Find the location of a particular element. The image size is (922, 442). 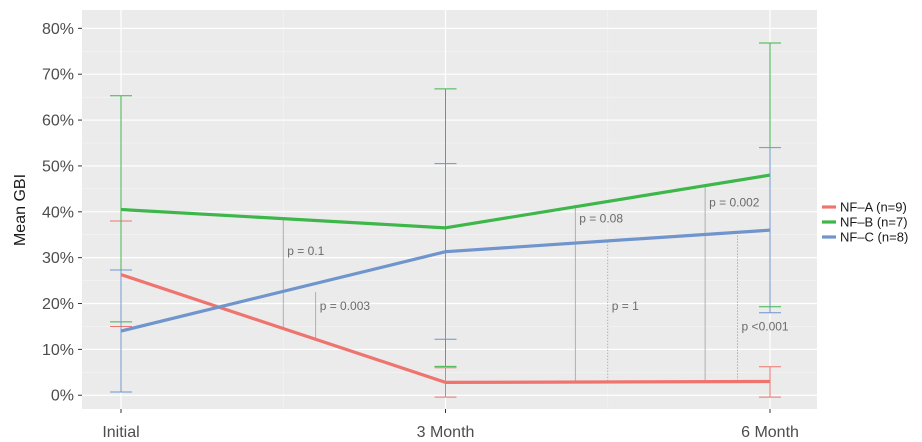

y-axis-label: Mean GBI is located at coordinates (20, 210).